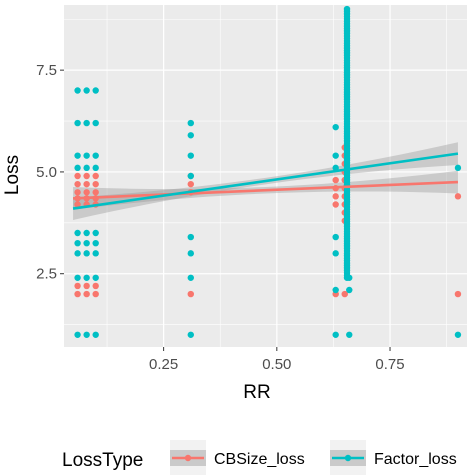  Describe the element at coordinates (313, 457) in the screenshot. I see `legend-items: CBSize_loss Factor_loss` at that location.